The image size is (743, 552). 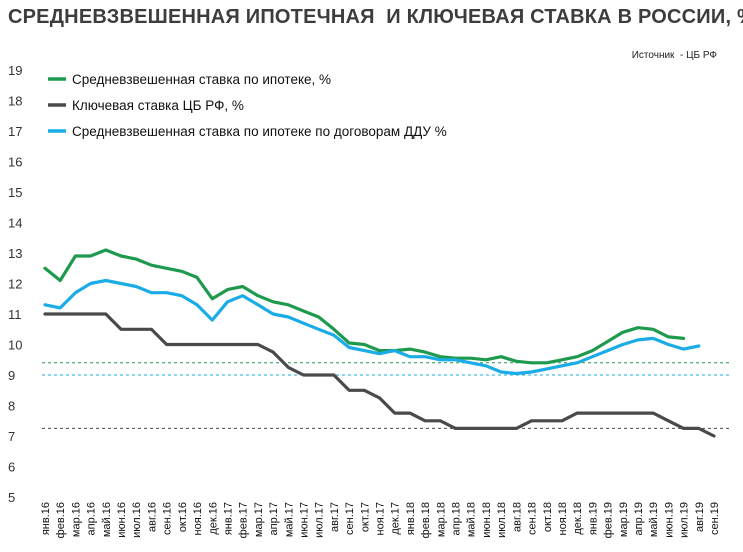 I want to click on x-tick-label: мар.16, so click(x=76, y=519).